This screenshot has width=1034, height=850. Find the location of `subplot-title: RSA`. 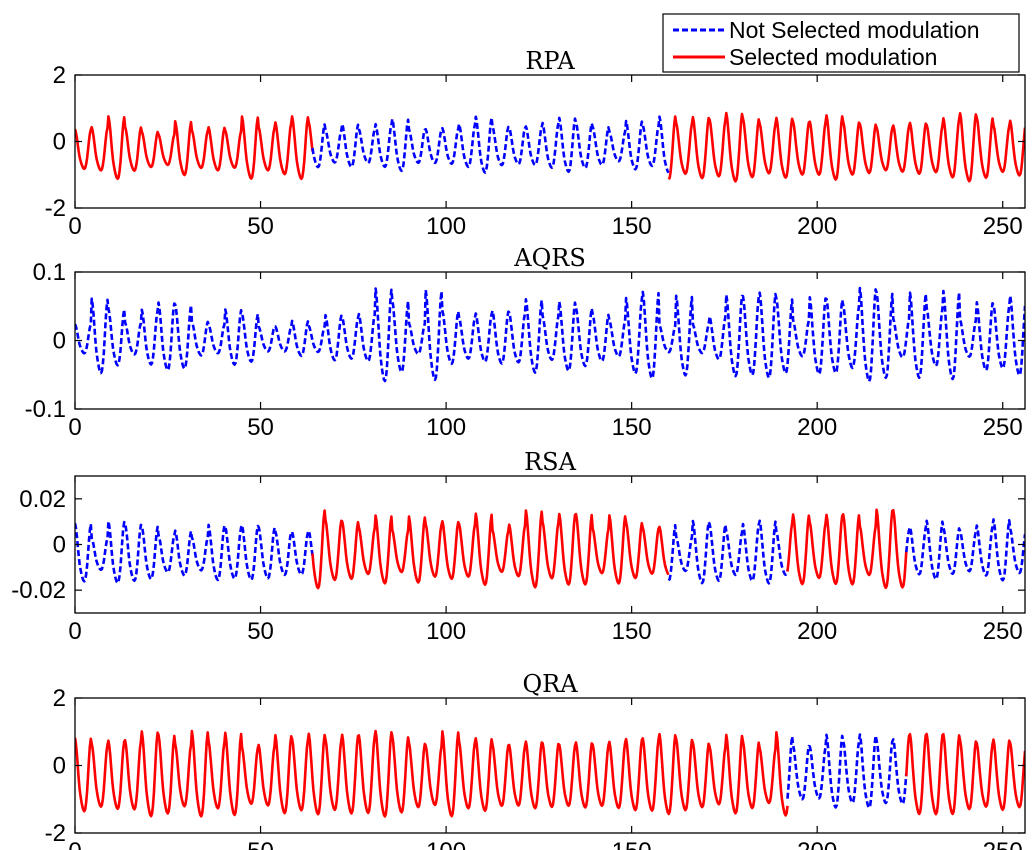

subplot-title: RSA is located at coordinates (550, 462).